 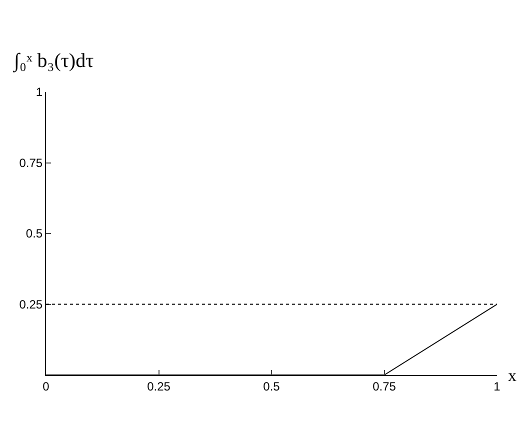 I want to click on x-axis-title: x, so click(x=512, y=375).